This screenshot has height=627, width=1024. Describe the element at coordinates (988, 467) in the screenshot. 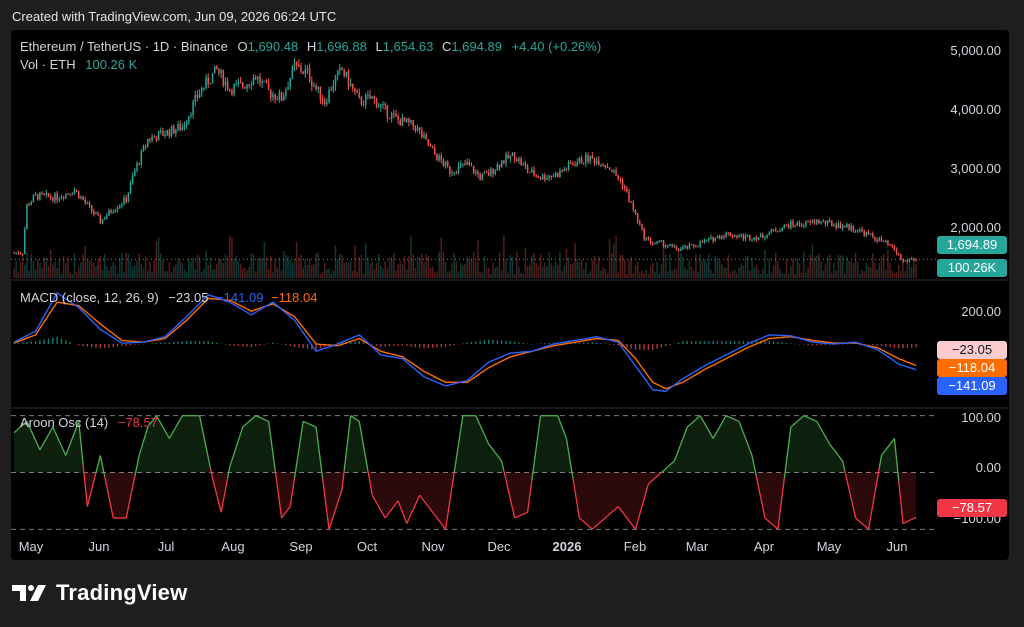

I see `aroon-tick-0: 0.00` at that location.